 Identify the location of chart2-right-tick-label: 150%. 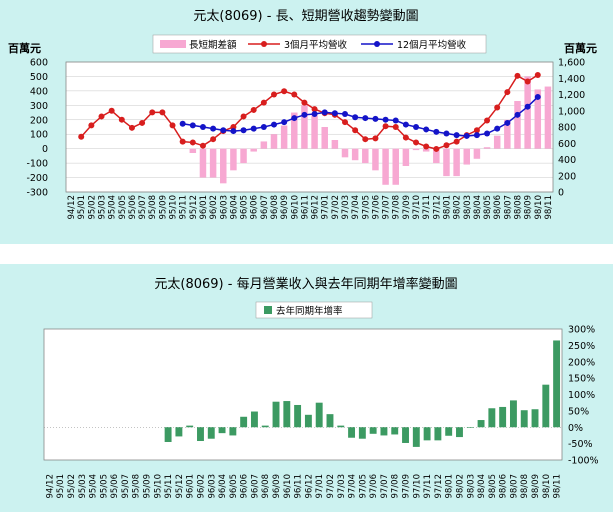
(581, 379).